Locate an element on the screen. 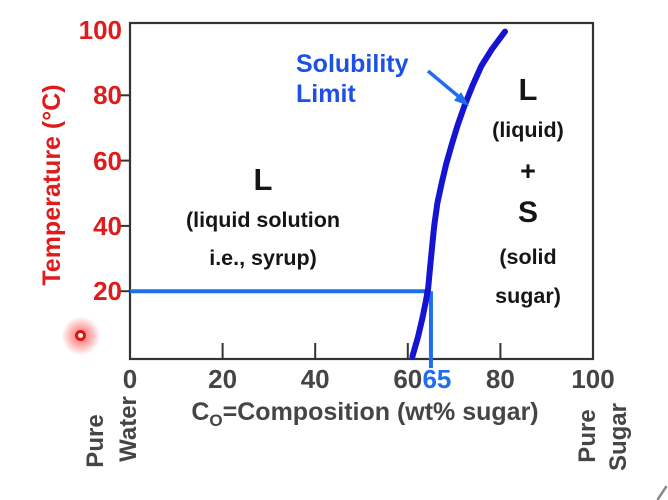 This screenshot has width=668, height=500. solubility-limit-line2: Limit is located at coordinates (326, 94).